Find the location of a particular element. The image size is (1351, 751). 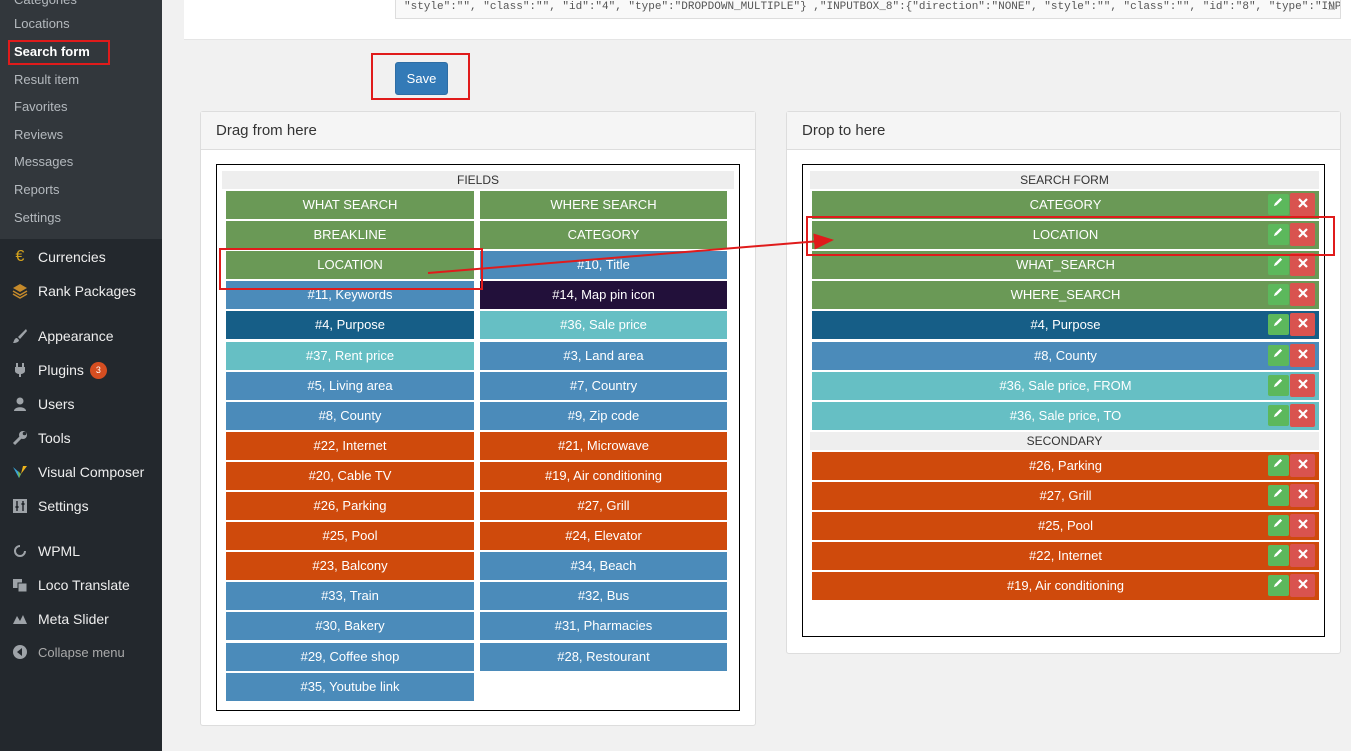

draggable-field-30-bakery: #30, Bakery is located at coordinates (350, 626).